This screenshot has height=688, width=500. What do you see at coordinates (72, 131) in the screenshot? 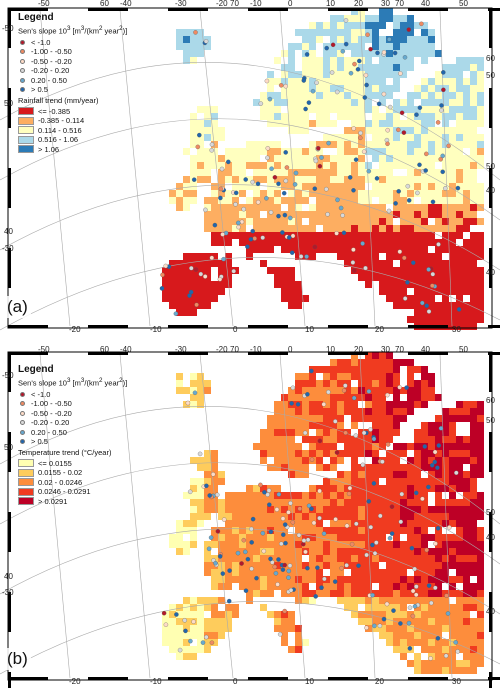
I see `trend-class-row: 0.114 - 0.516` at bounding box center [72, 131].